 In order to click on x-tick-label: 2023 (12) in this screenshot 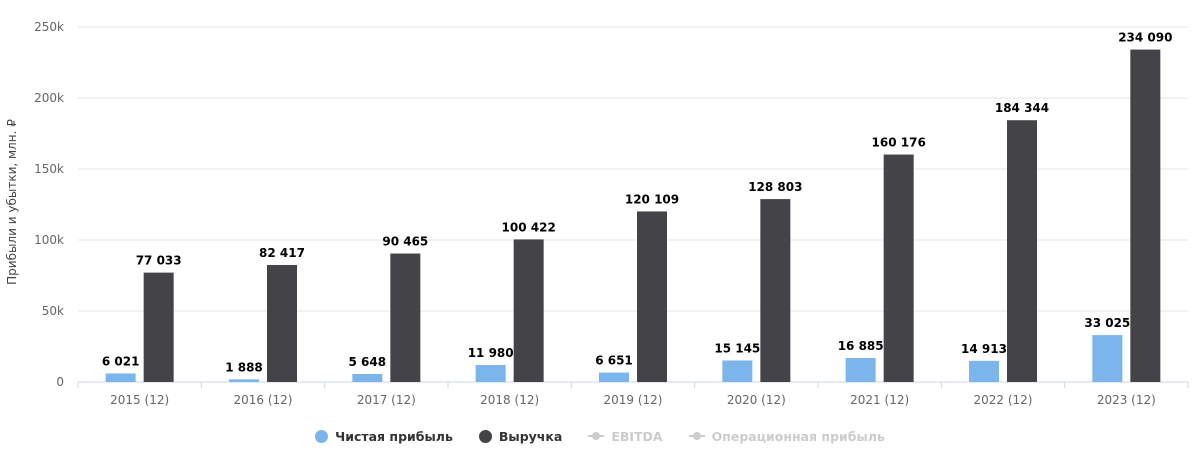, I will do `click(1126, 400)`.